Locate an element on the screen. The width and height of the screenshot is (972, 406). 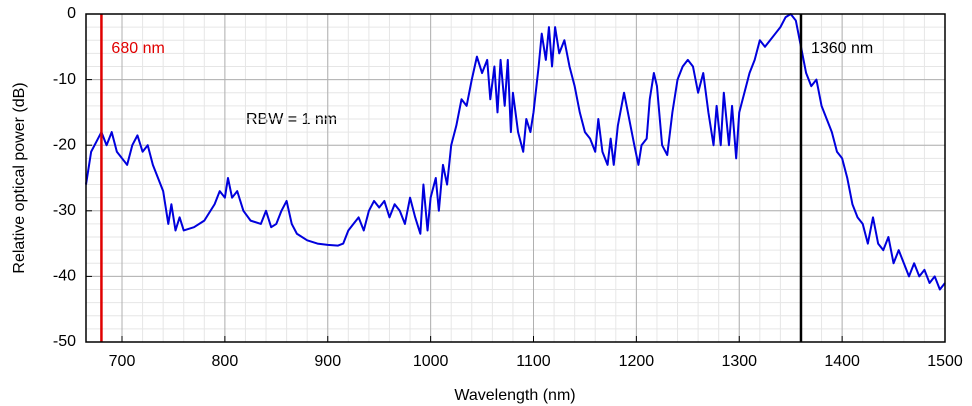
y-tick-label: -50 is located at coordinates (64, 341).